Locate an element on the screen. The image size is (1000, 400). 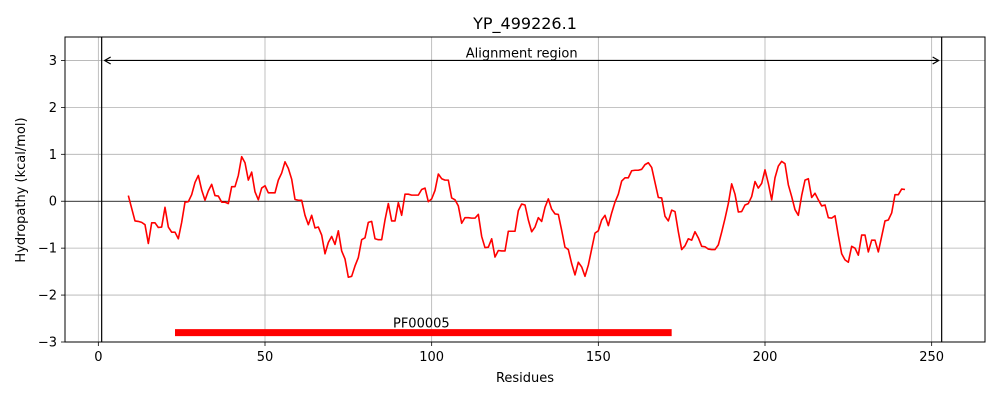
domain-label: PF00005 is located at coordinates (421, 324).